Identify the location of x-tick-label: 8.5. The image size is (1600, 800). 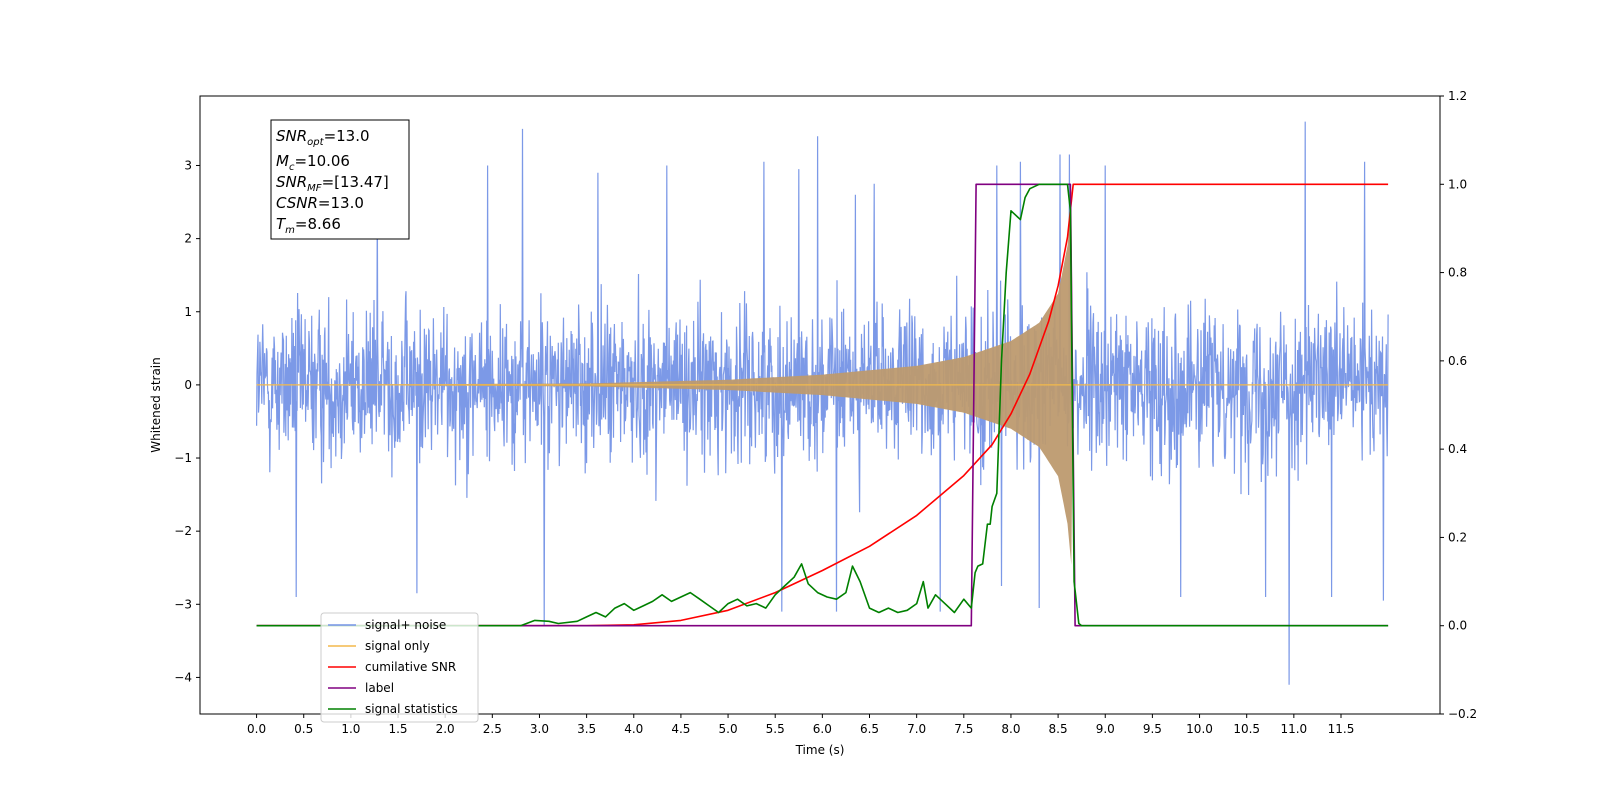
(1058, 729).